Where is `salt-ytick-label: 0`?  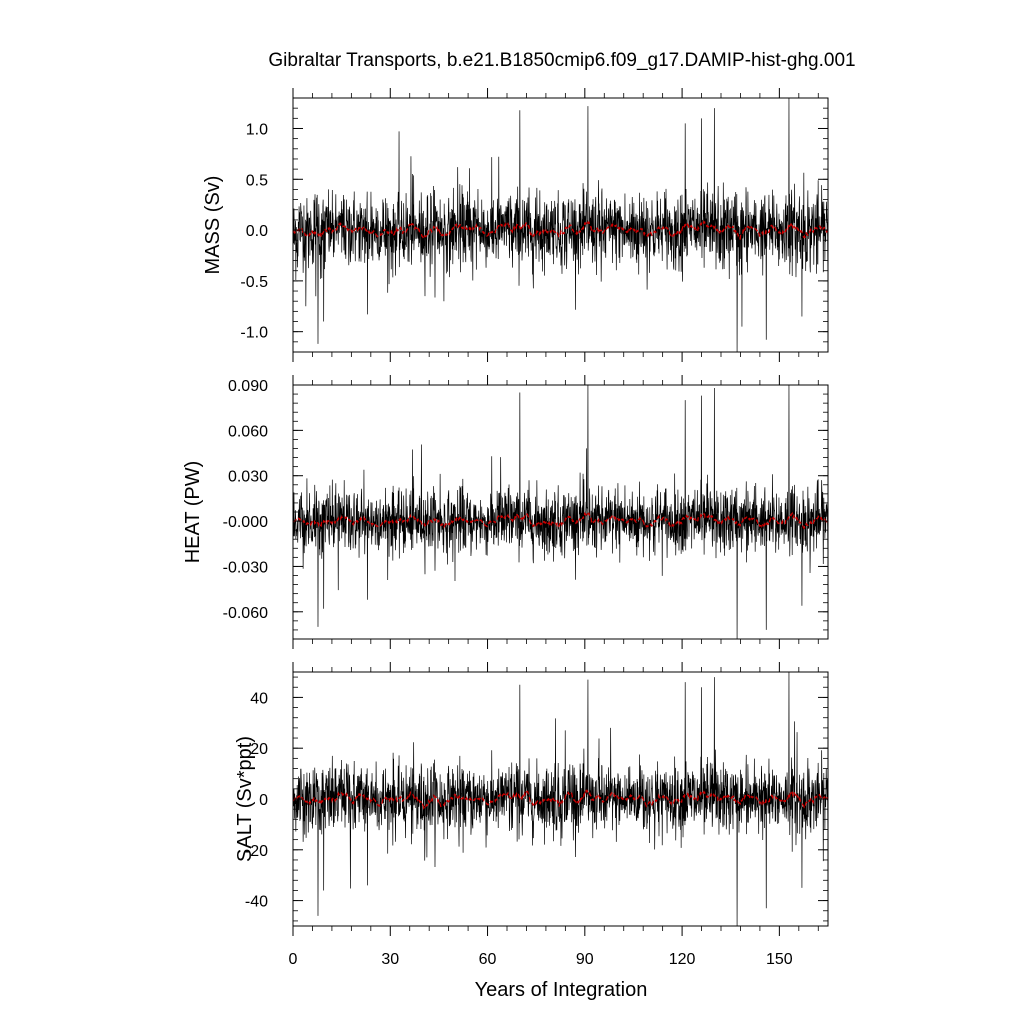
salt-ytick-label: 0 is located at coordinates (263, 800).